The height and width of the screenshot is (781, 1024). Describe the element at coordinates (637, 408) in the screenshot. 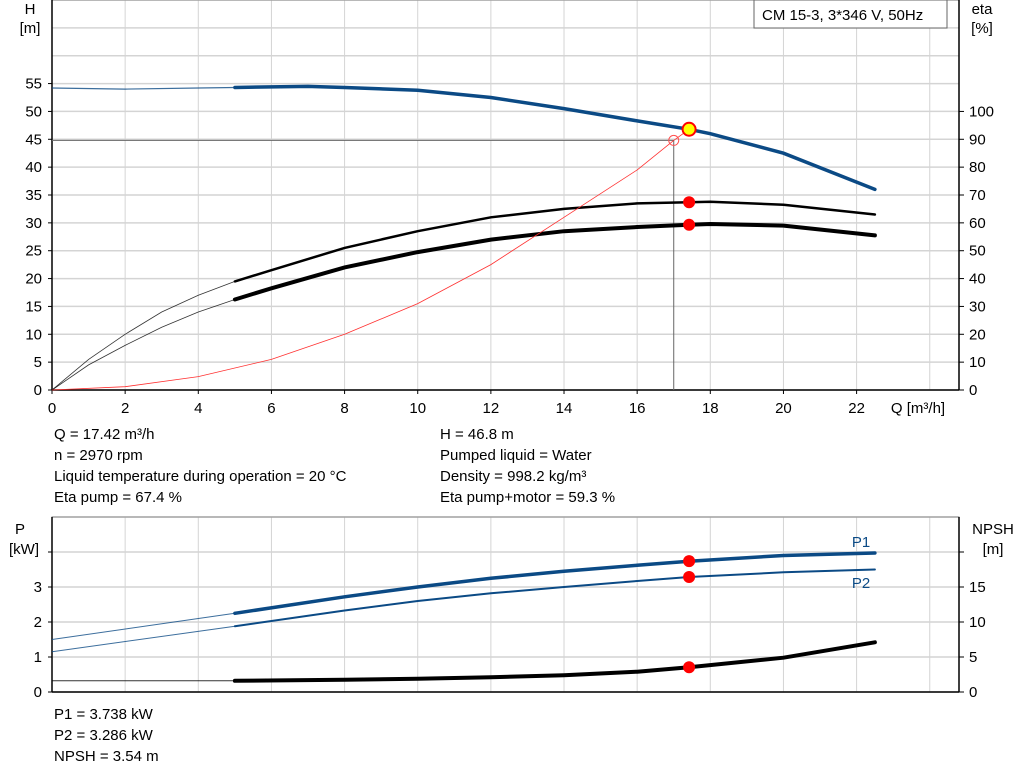

I see `x-tick-label: 16` at that location.